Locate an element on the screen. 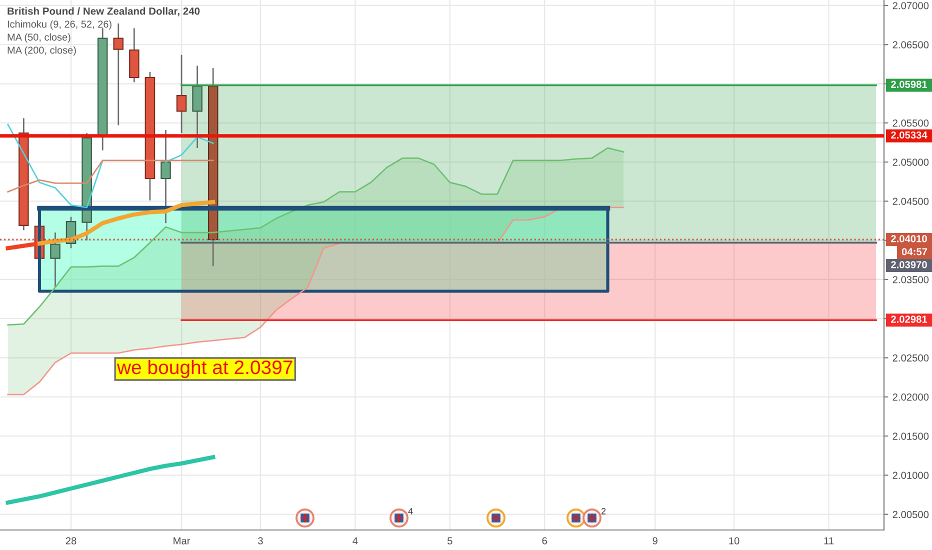 This screenshot has width=932, height=550. data-label: 2.02981 is located at coordinates (909, 319).